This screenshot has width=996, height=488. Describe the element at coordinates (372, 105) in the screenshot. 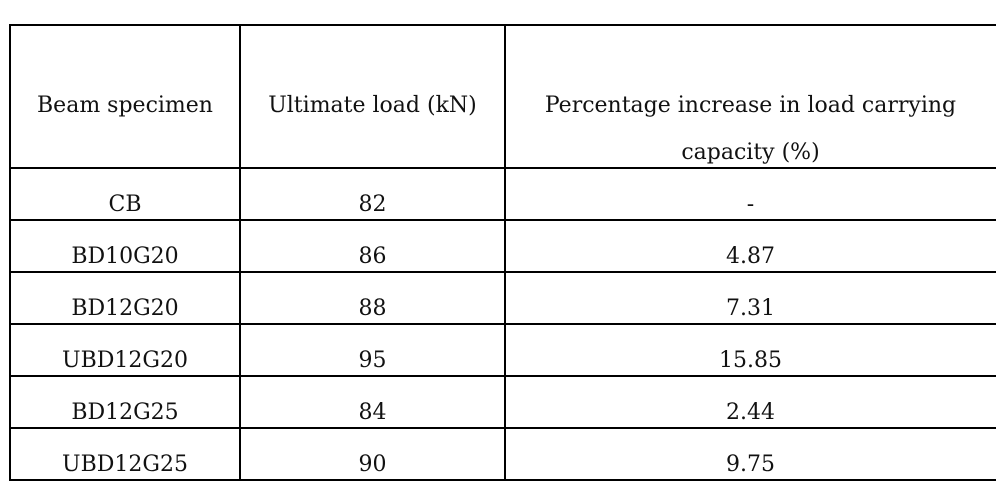

I see `header-cell: Ultimate load (kN)` at that location.